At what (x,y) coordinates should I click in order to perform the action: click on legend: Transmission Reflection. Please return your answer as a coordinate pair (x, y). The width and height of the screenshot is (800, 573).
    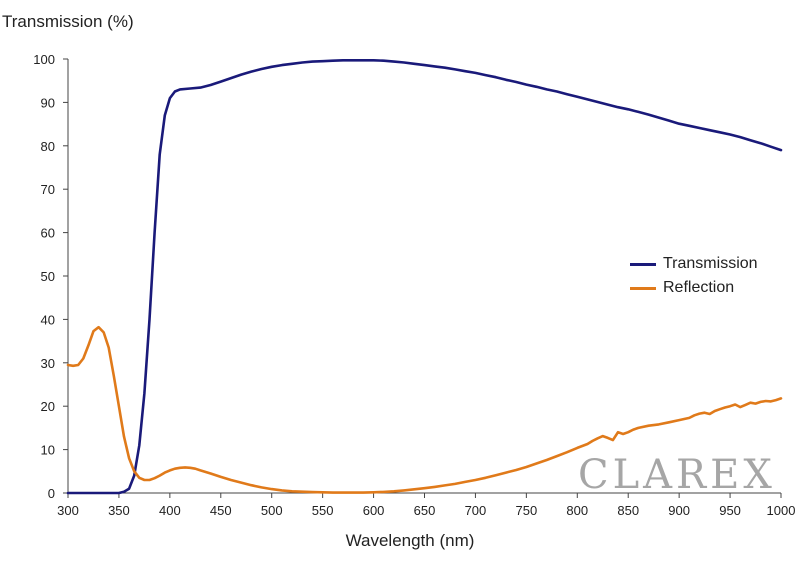
    Looking at the image, I should click on (694, 276).